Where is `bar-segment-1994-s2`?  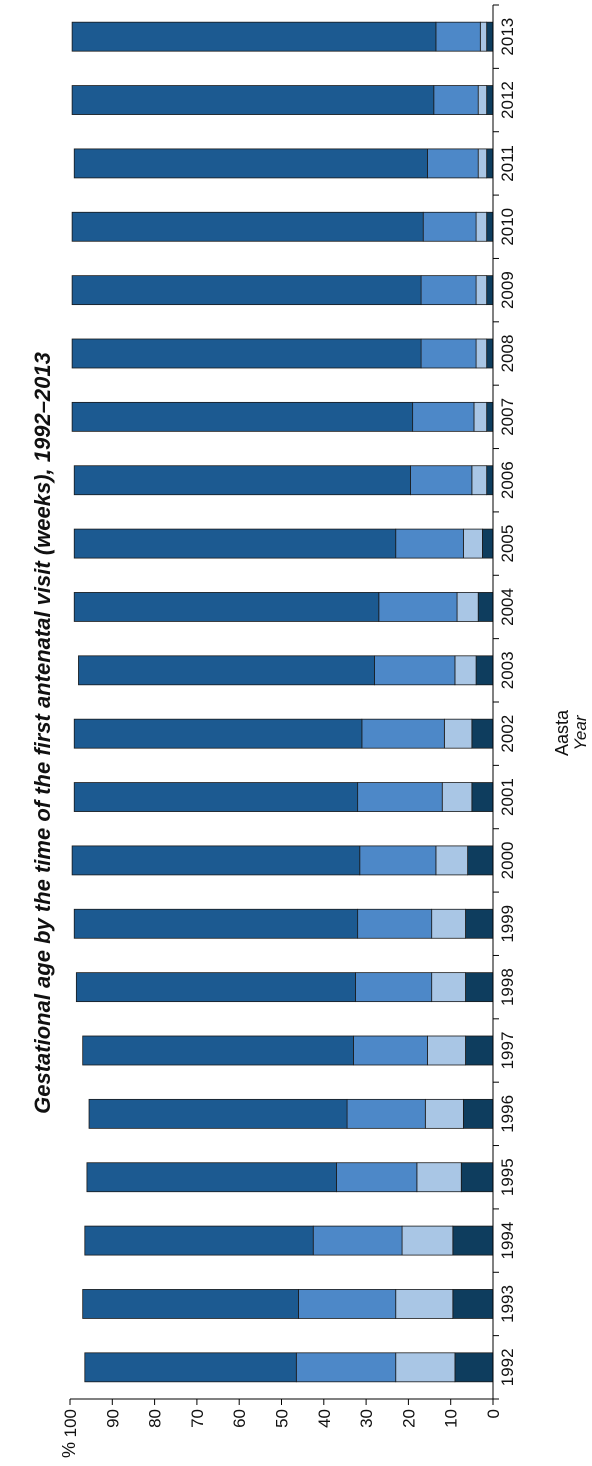
bar-segment-1994-s2 is located at coordinates (427, 1240).